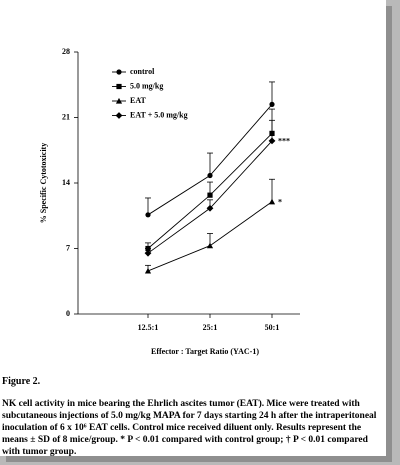 The width and height of the screenshot is (400, 465). I want to click on y-tick-label: 0, so click(68, 313).